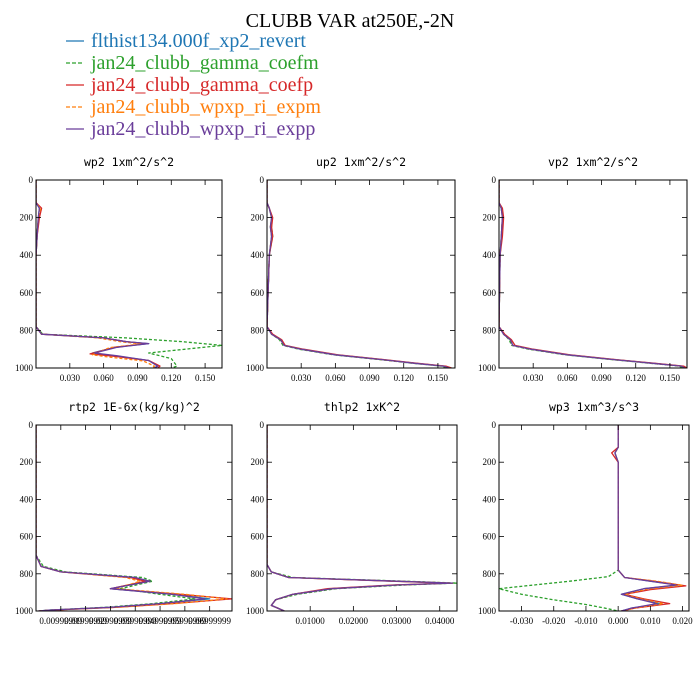 The height and width of the screenshot is (700, 700). I want to click on figure-title: CLUBB VAR at250E,-2N, so click(350, 21).